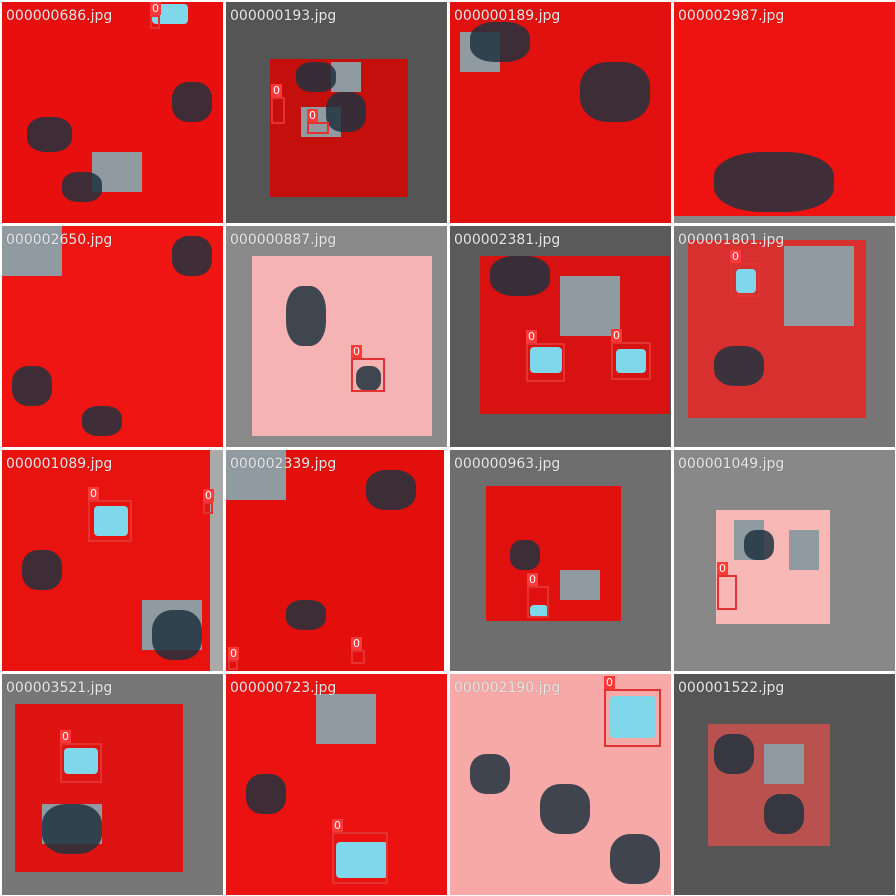  Describe the element at coordinates (283, 464) in the screenshot. I see `image-filename: 000002339.jpg` at that location.